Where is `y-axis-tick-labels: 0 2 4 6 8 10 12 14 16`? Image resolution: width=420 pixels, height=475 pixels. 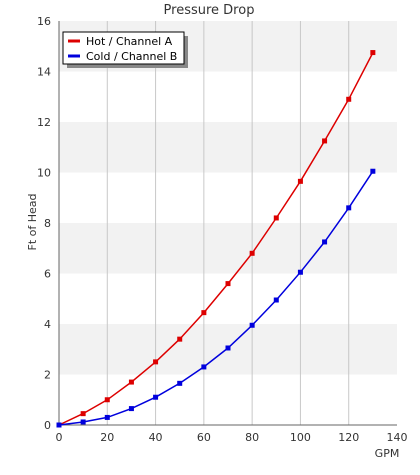
y-axis-tick-labels: 0 2 4 6 8 10 12 14 16 is located at coordinates (44, 223).